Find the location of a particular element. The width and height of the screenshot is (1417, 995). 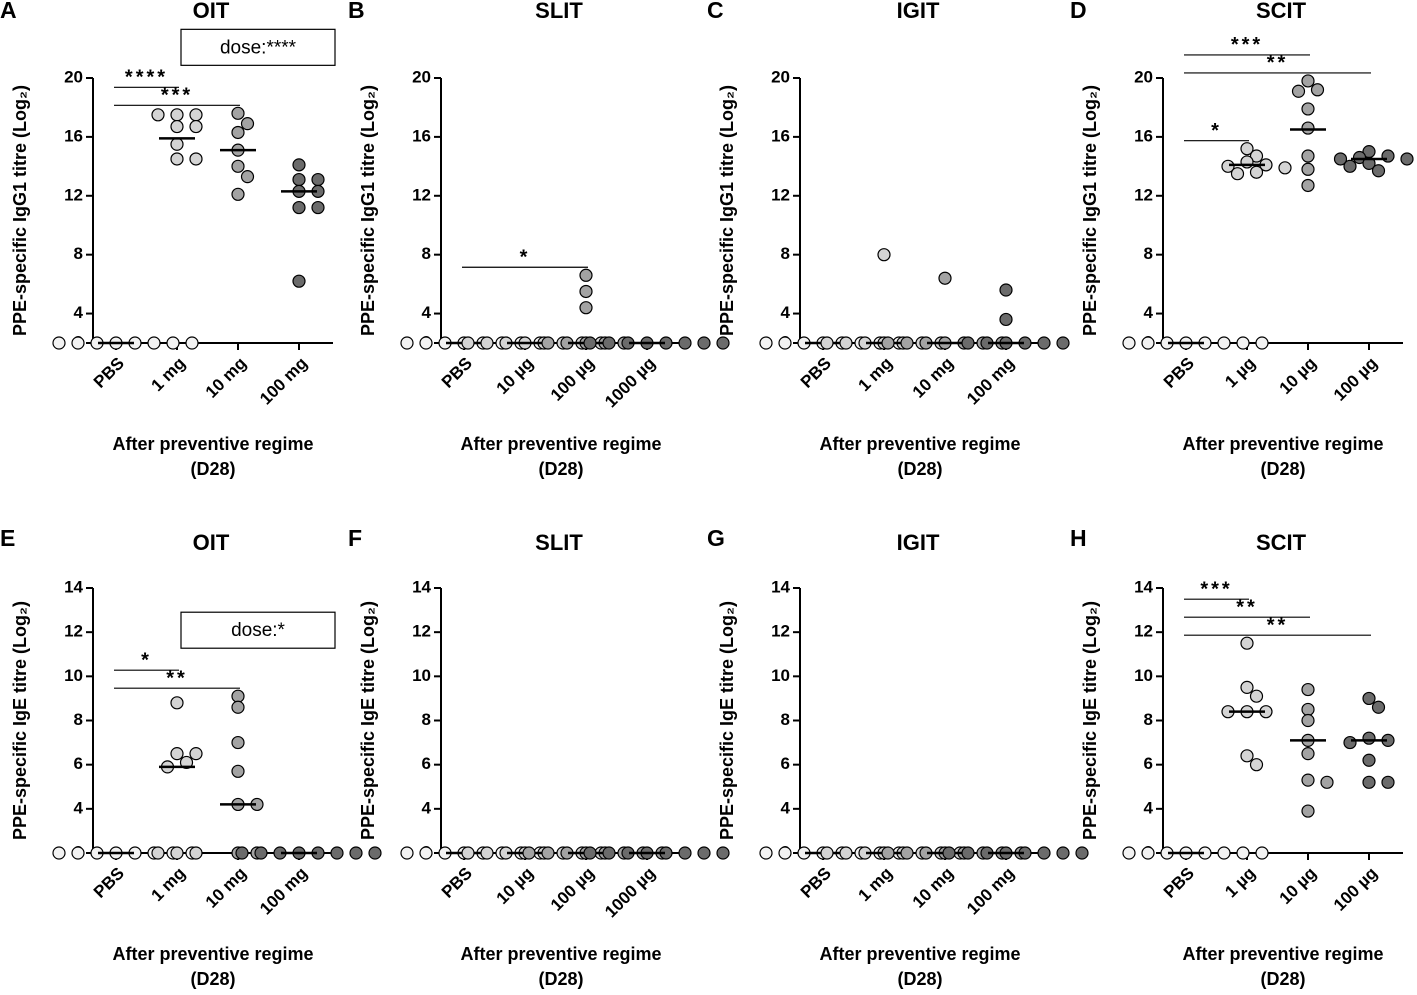

panel-letter: A is located at coordinates (8, 11).